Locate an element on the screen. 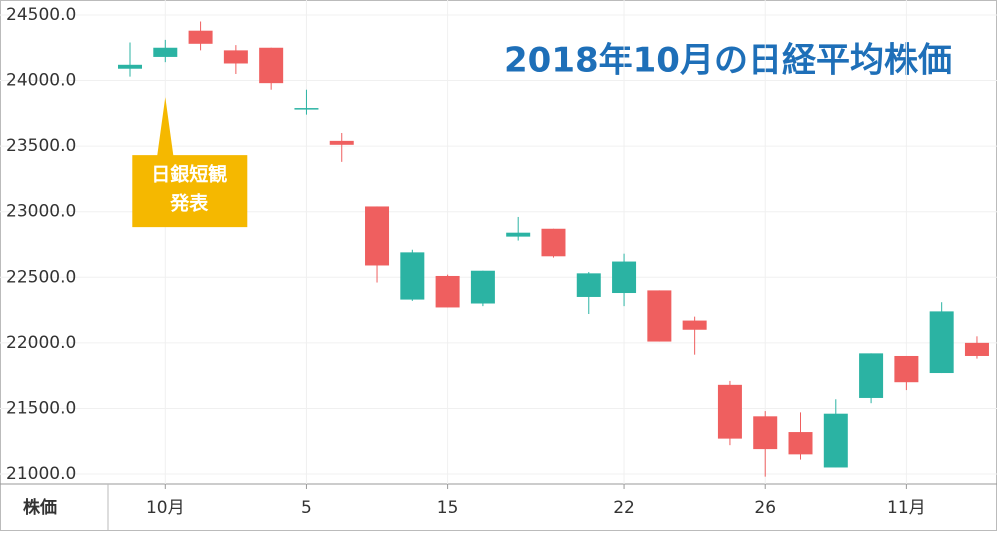  x-tick-label: 26 is located at coordinates (765, 508).